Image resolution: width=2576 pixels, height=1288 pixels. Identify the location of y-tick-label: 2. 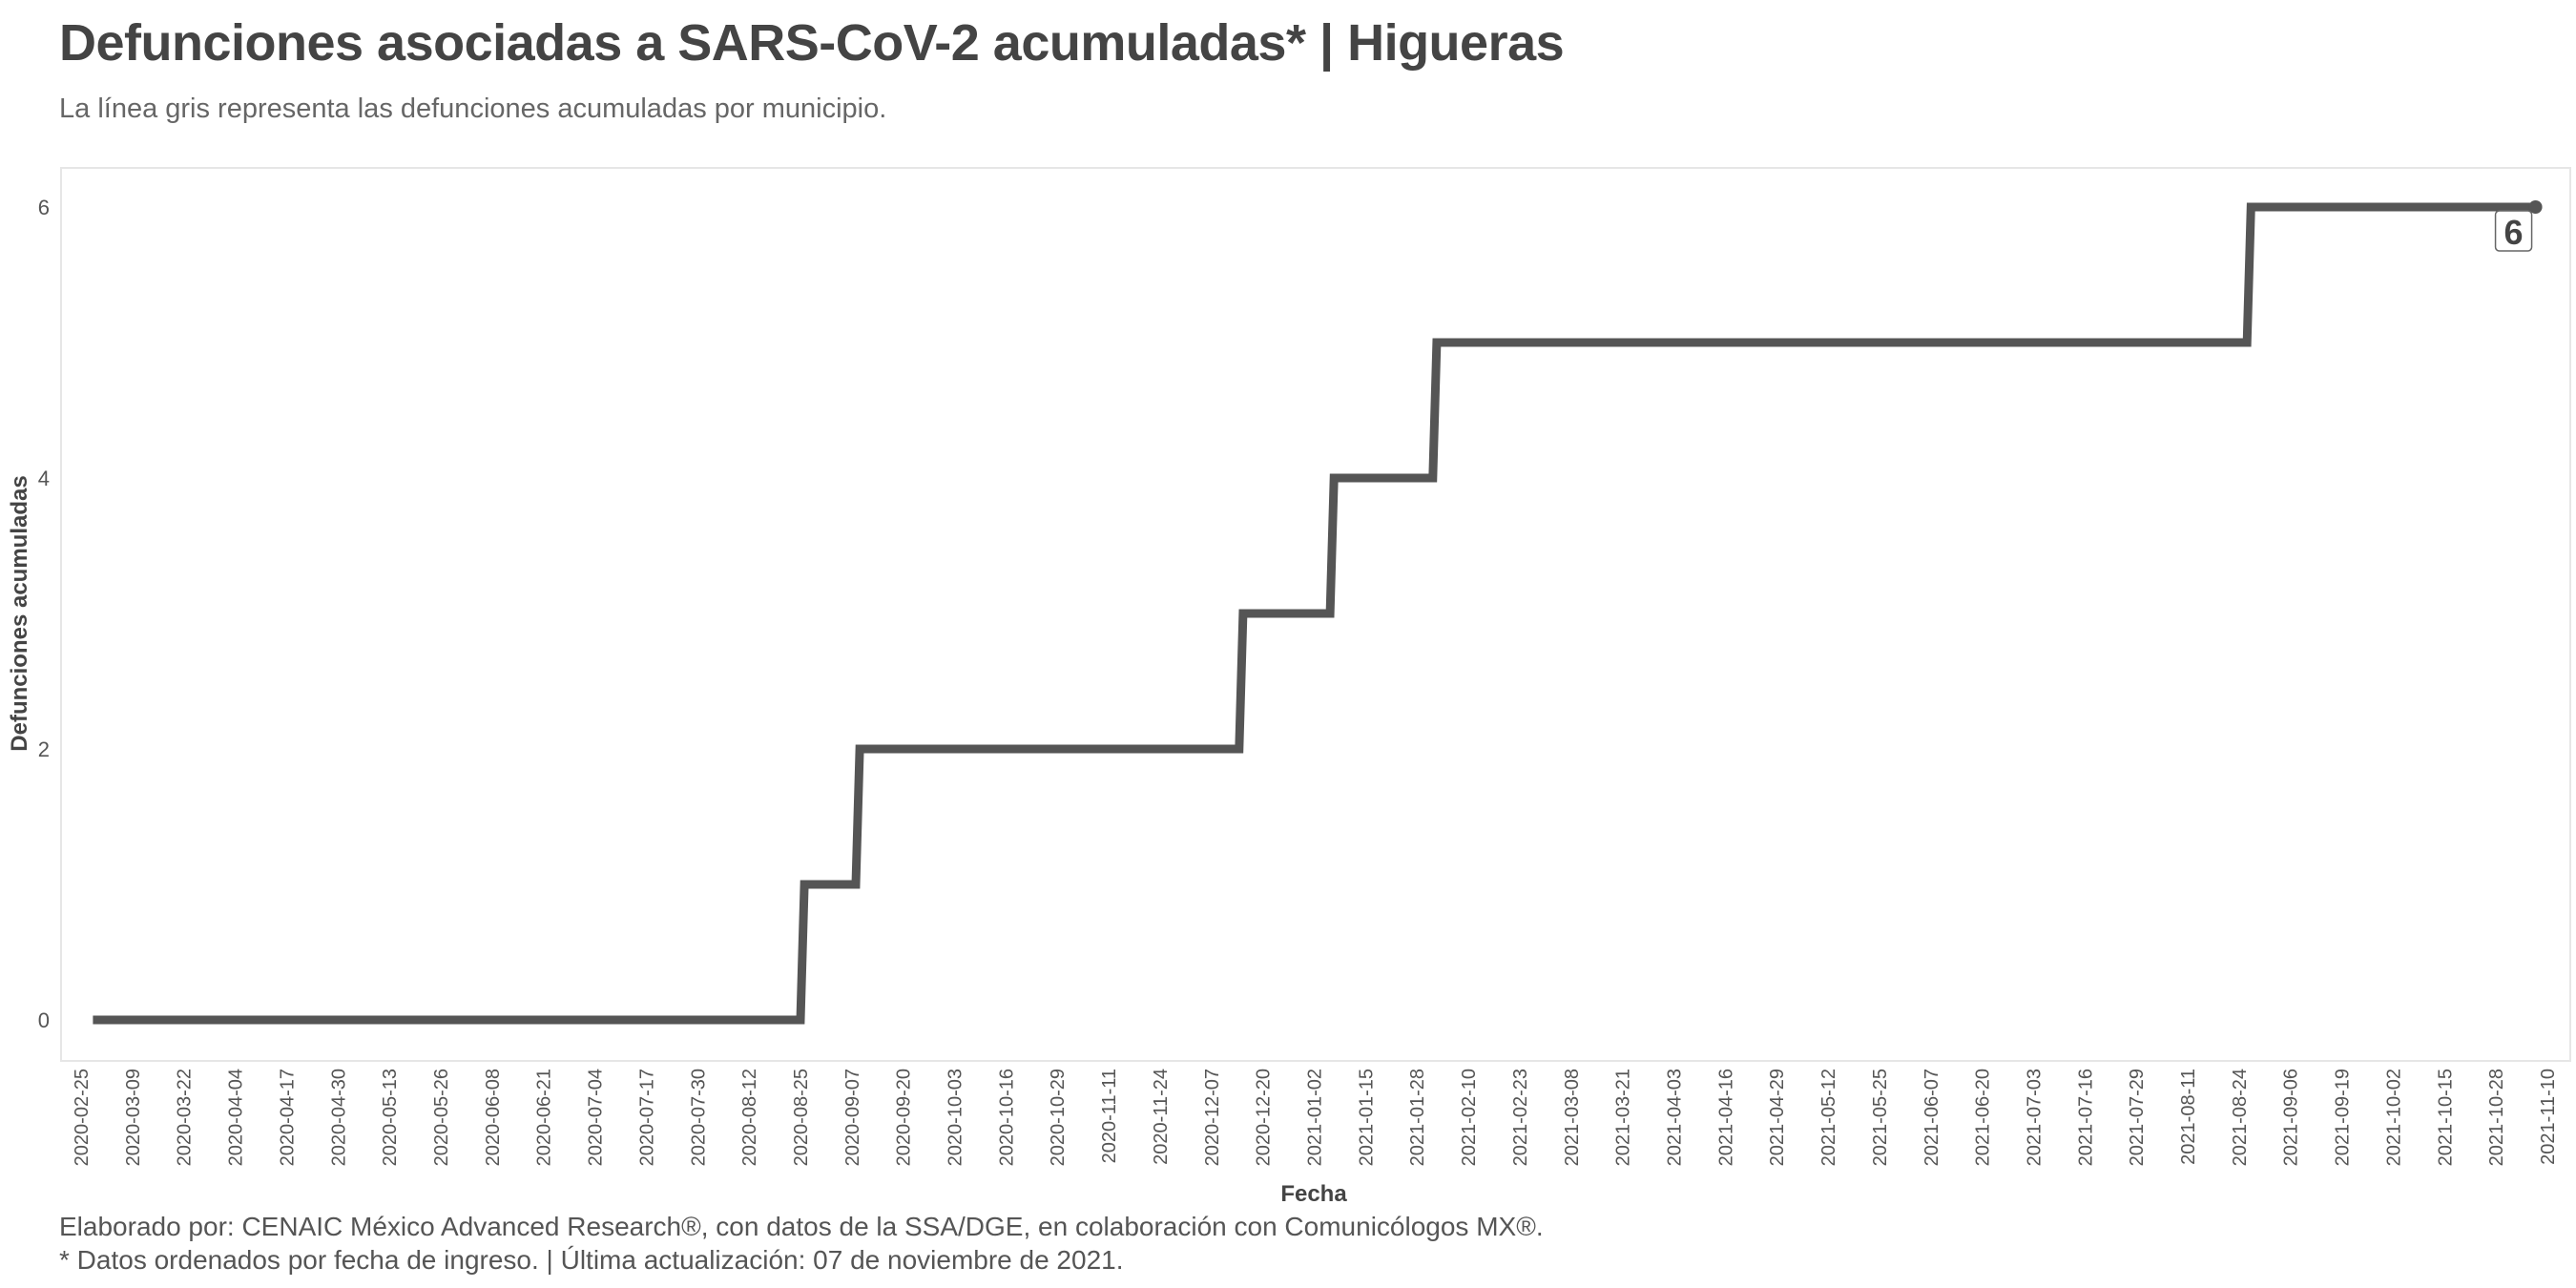
(44, 749).